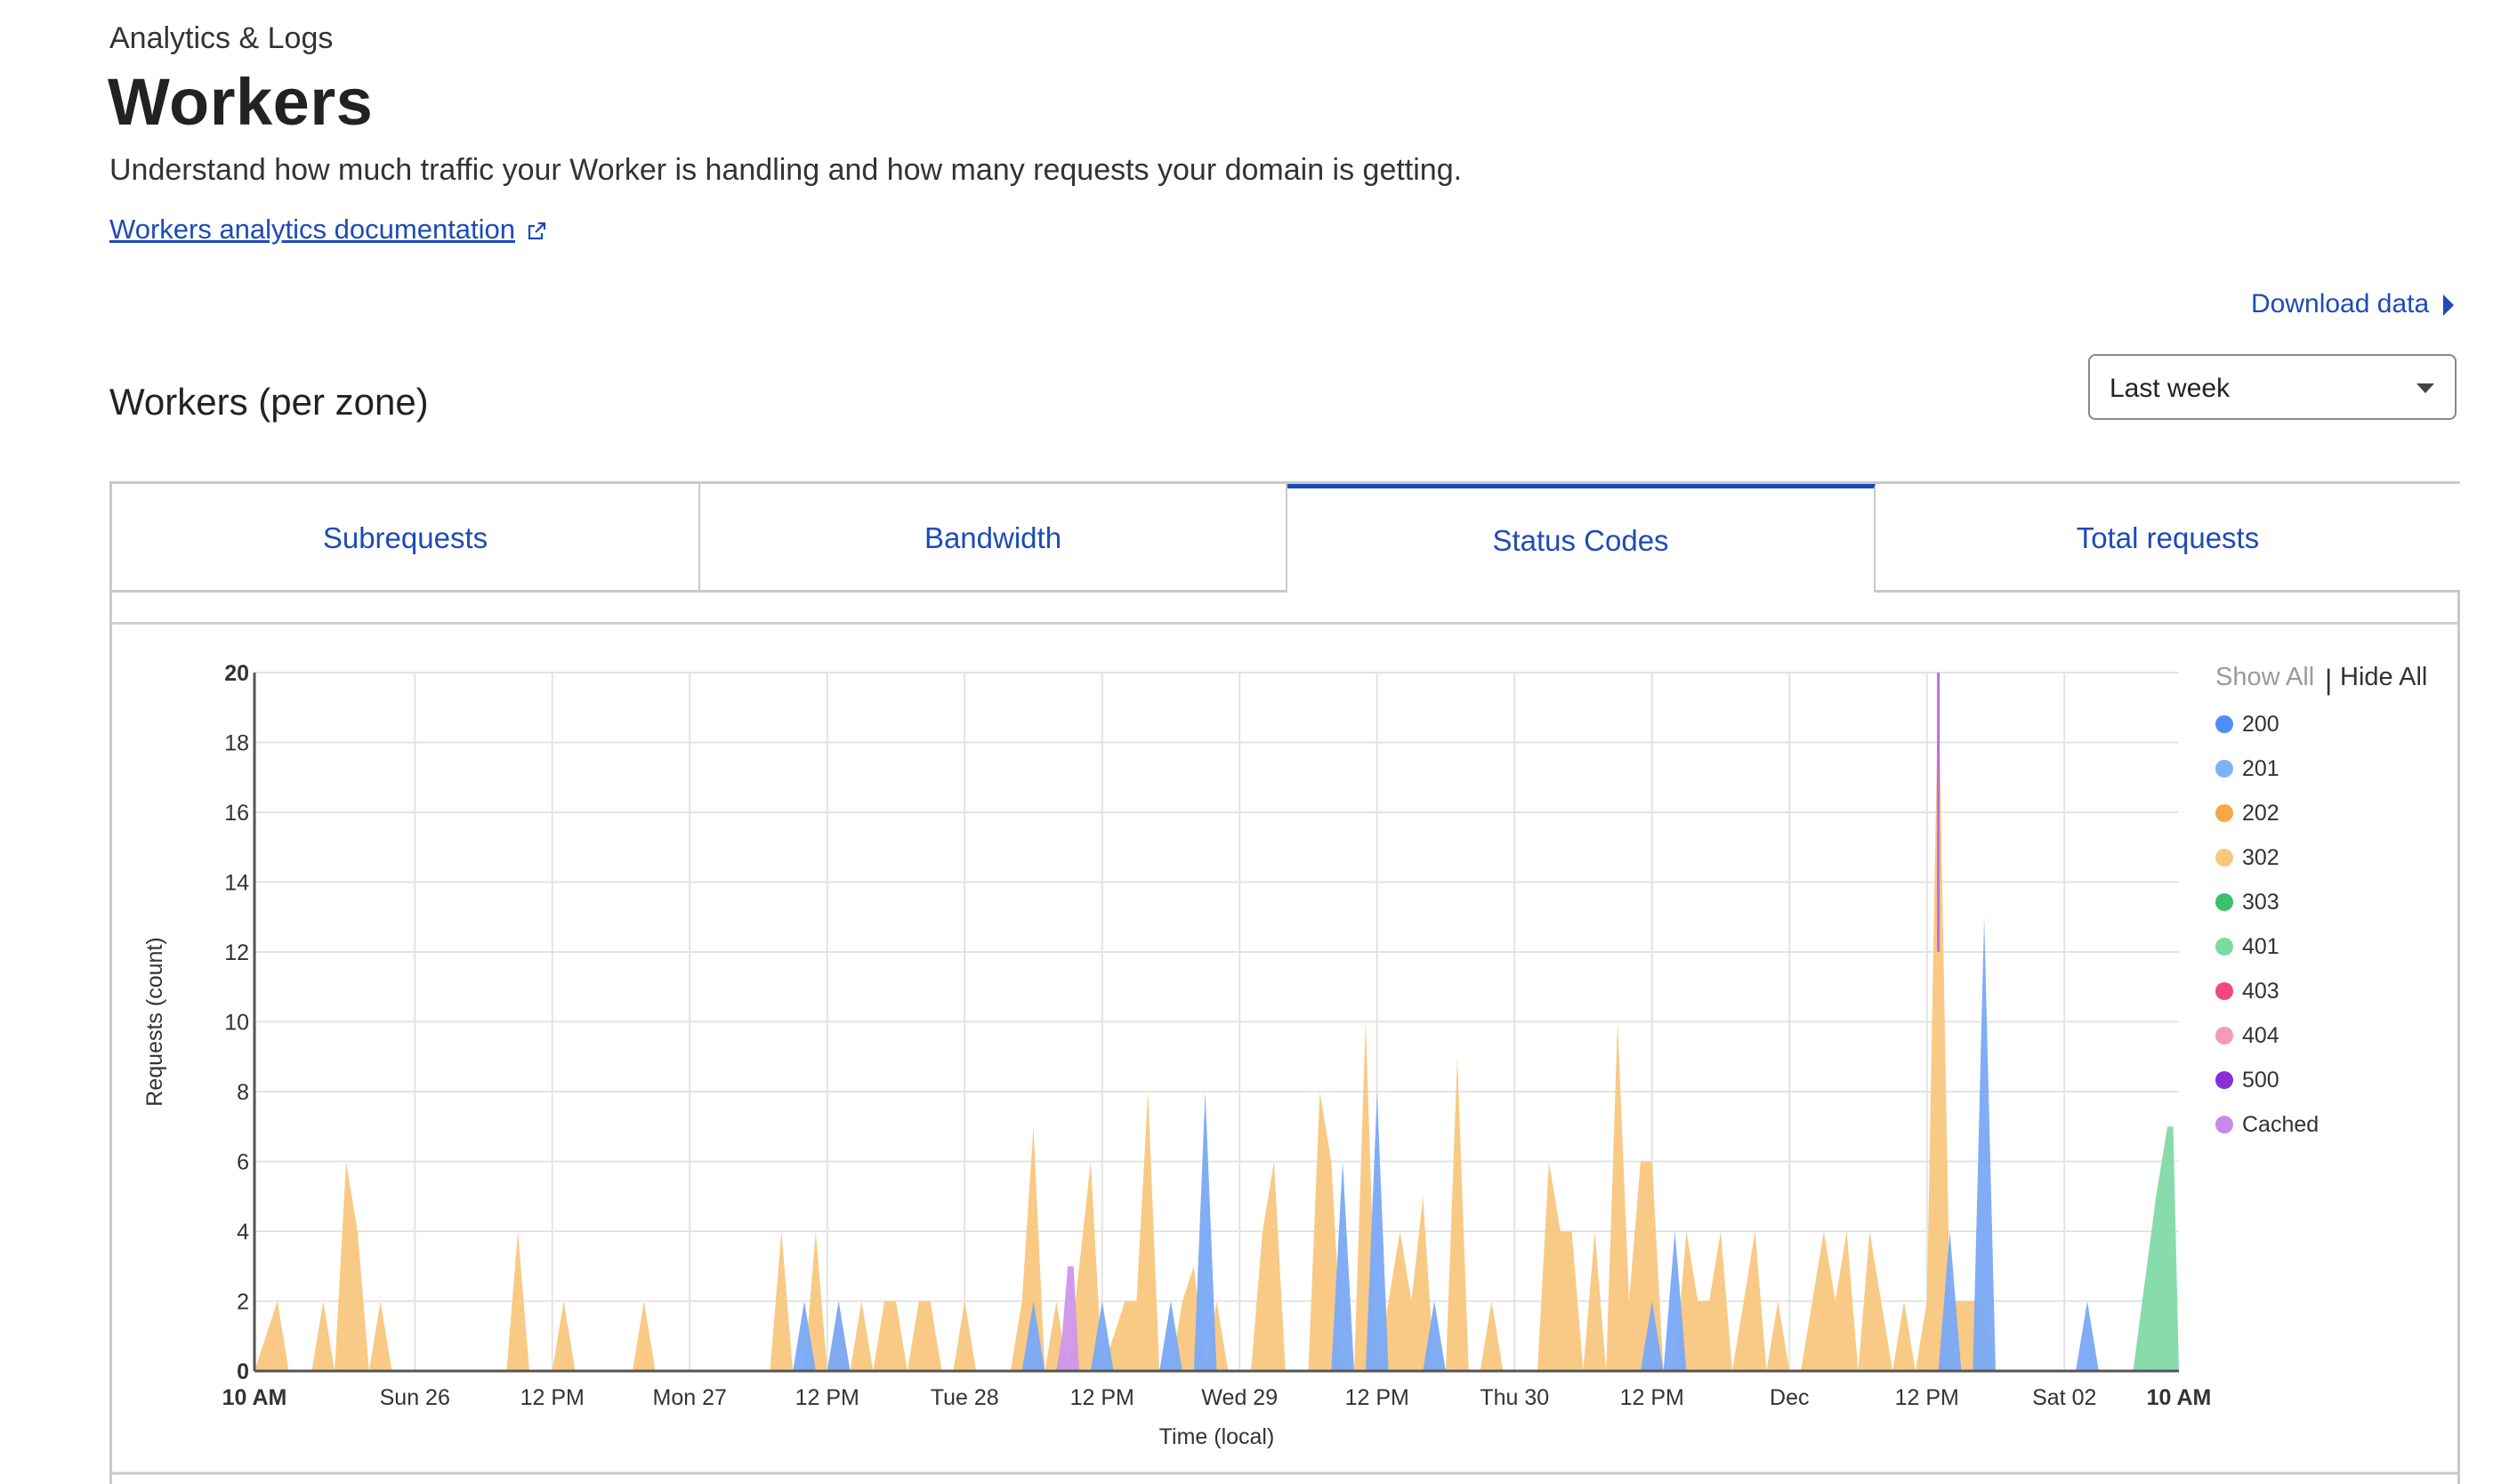  I want to click on legend-item-404: 404, so click(2247, 1035).